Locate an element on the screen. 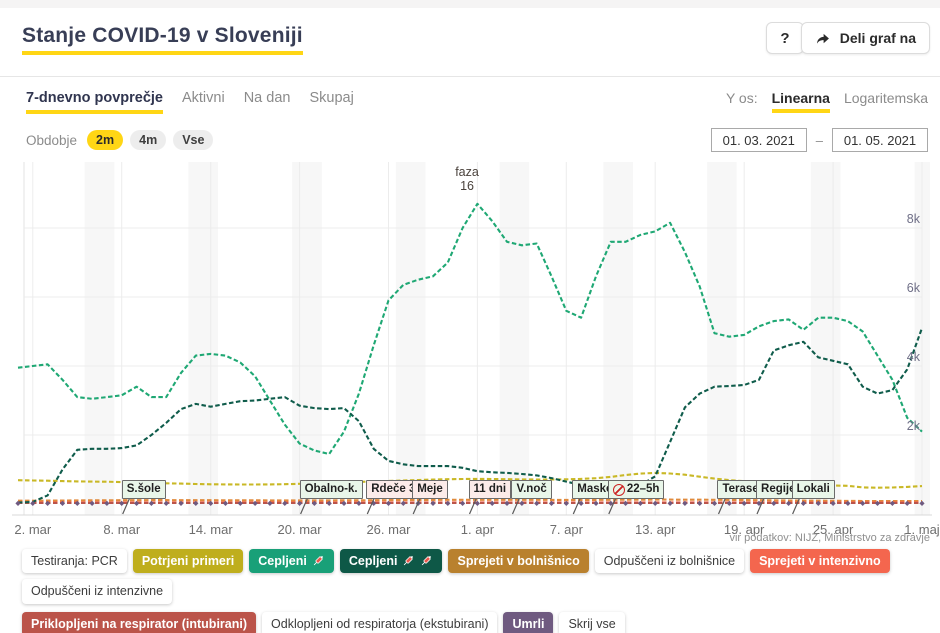 This screenshot has width=940, height=633. yaxis-label: Y os: is located at coordinates (741, 98).